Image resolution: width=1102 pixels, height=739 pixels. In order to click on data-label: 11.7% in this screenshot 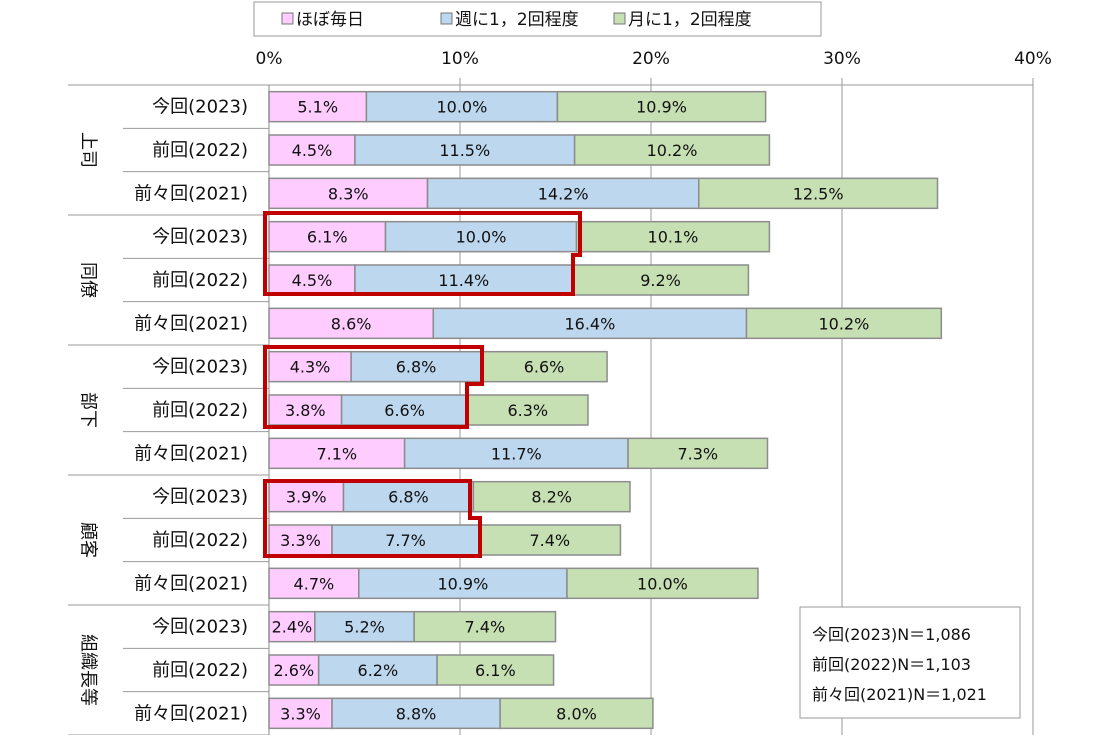, I will do `click(516, 453)`.